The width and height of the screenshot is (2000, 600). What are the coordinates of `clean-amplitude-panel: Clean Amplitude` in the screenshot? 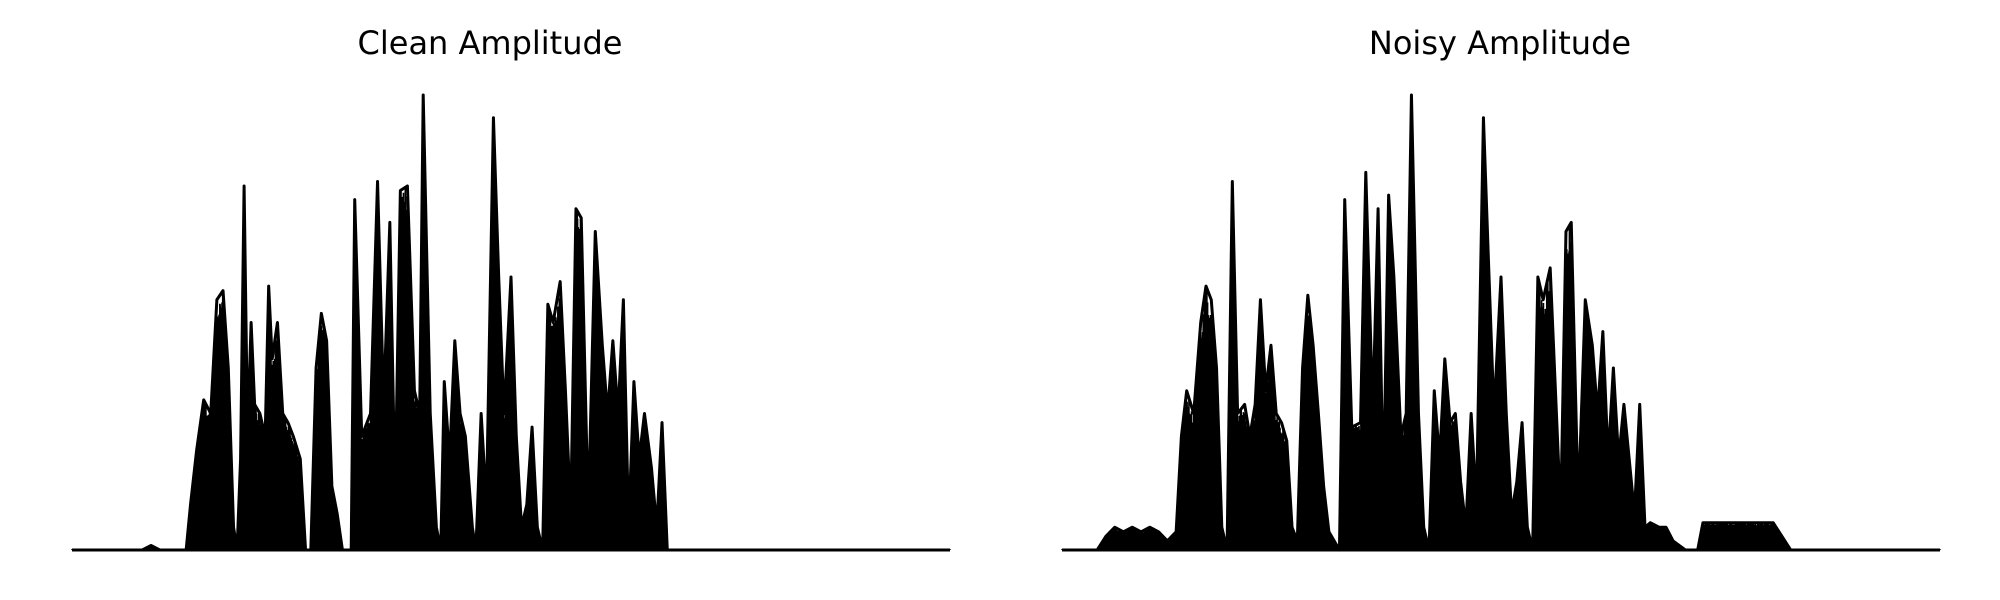 It's located at (490, 43).